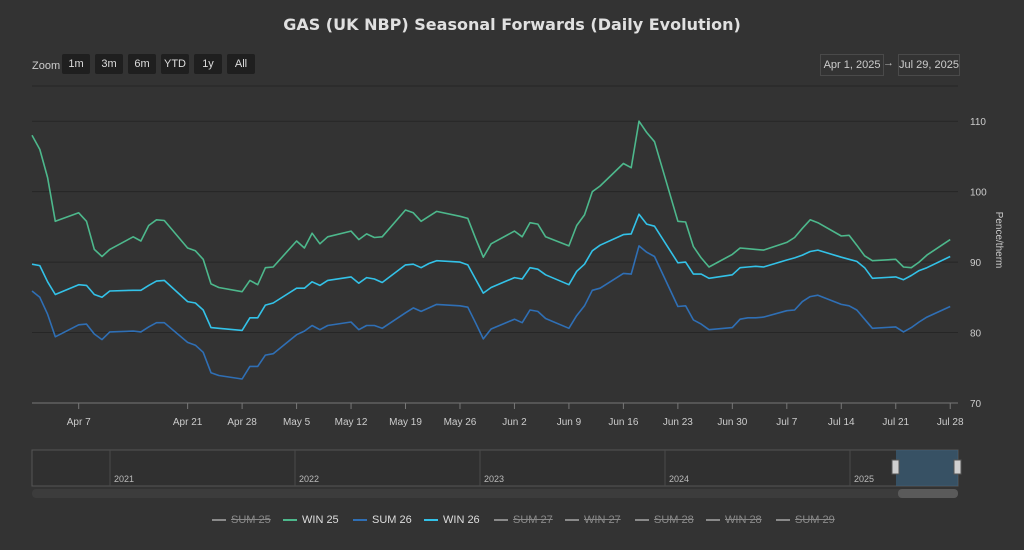  Describe the element at coordinates (957, 467) in the screenshot. I see `navigator-right-handle` at that location.